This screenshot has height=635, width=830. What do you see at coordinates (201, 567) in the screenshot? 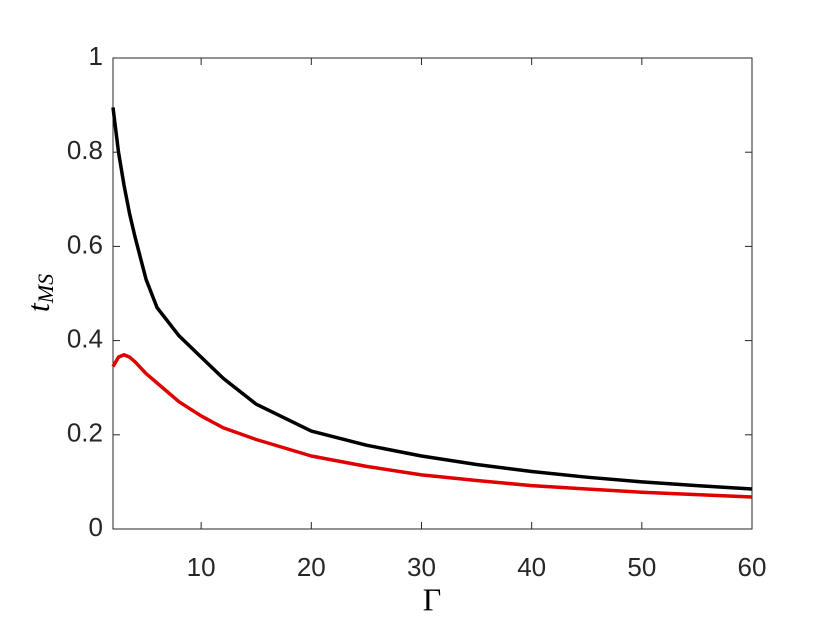
I see `x-tick-label: 10` at bounding box center [201, 567].